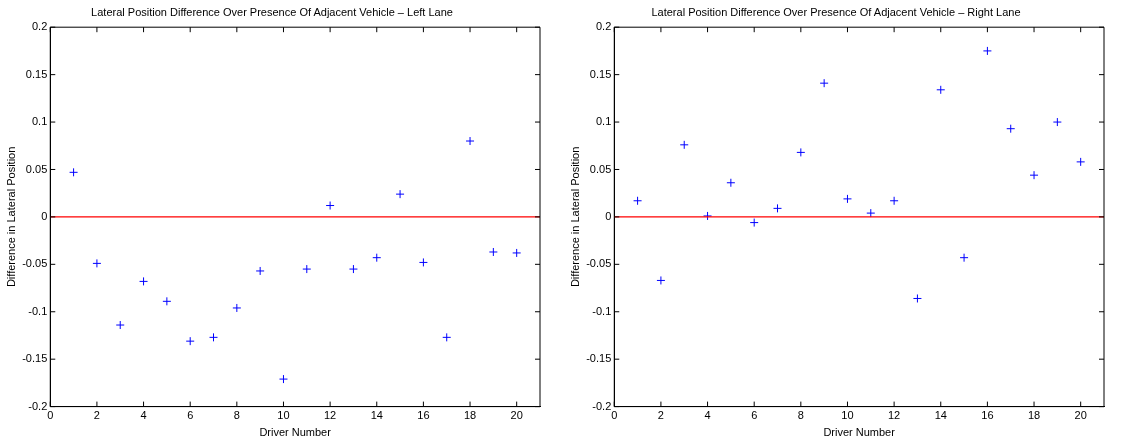 This screenshot has height=443, width=1128. I want to click on chart-title: Lateral Position Difference Over Presence Of Adjacent Vehicle – Left Lane, so click(272, 11).